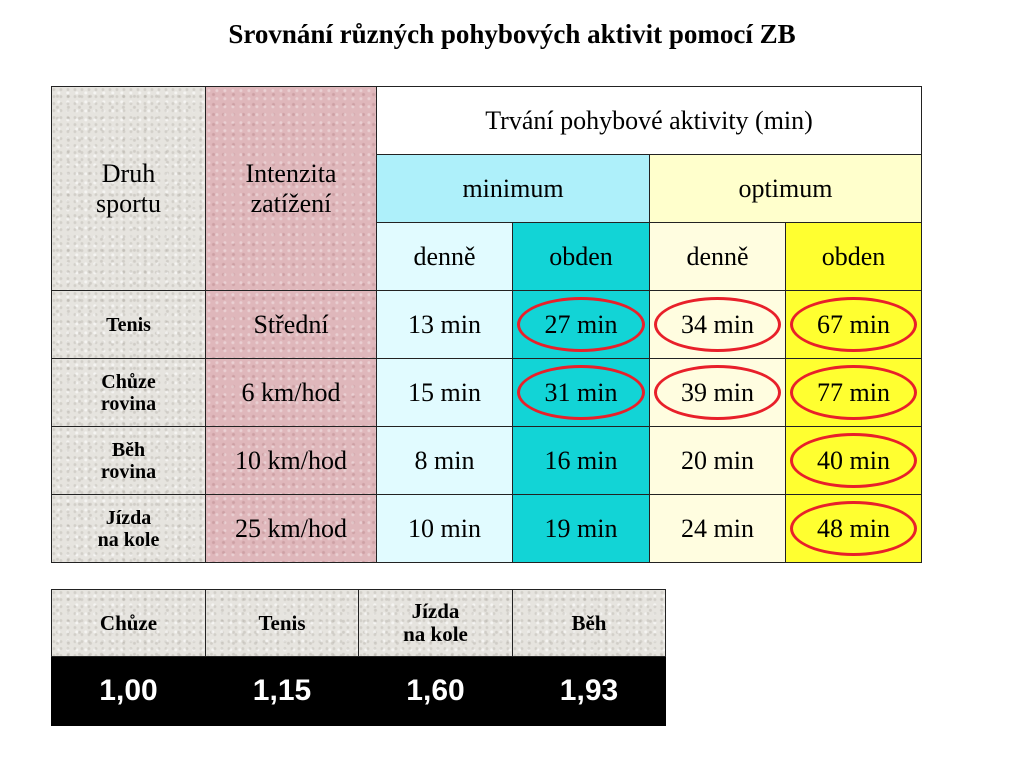  I want to click on optimum-alternate-cell: 77 min, so click(853, 392).